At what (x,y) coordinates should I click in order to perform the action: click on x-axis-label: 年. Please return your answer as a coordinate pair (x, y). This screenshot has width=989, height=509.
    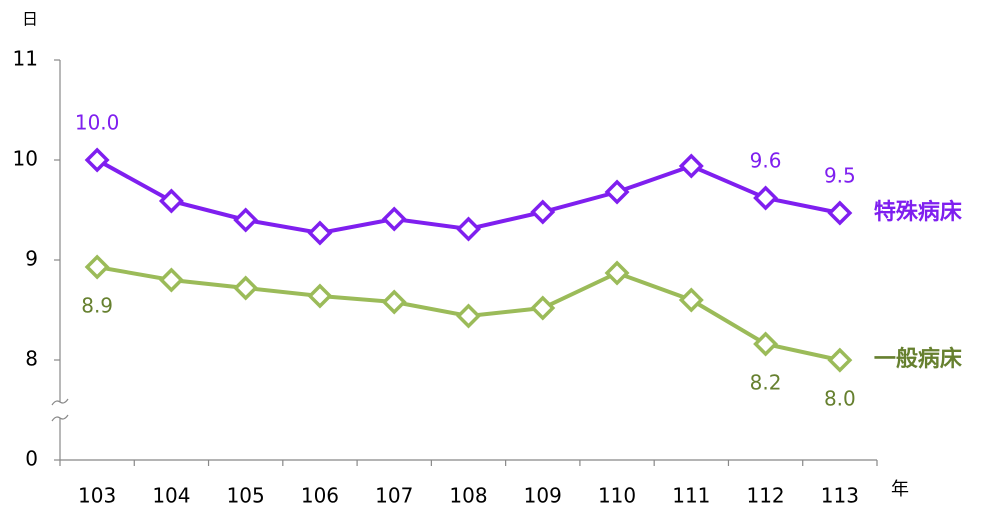
    Looking at the image, I should click on (900, 489).